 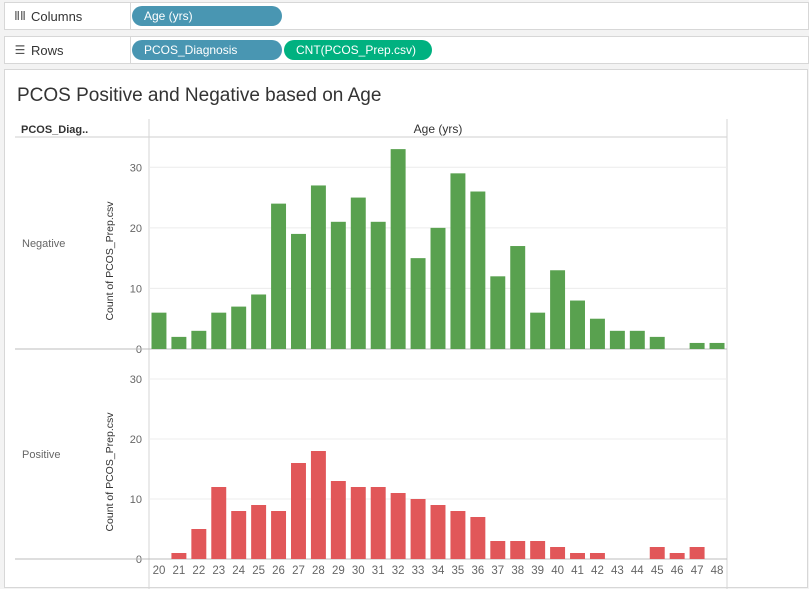 What do you see at coordinates (537, 571) in the screenshot?
I see `x-tick-label: 39` at bounding box center [537, 571].